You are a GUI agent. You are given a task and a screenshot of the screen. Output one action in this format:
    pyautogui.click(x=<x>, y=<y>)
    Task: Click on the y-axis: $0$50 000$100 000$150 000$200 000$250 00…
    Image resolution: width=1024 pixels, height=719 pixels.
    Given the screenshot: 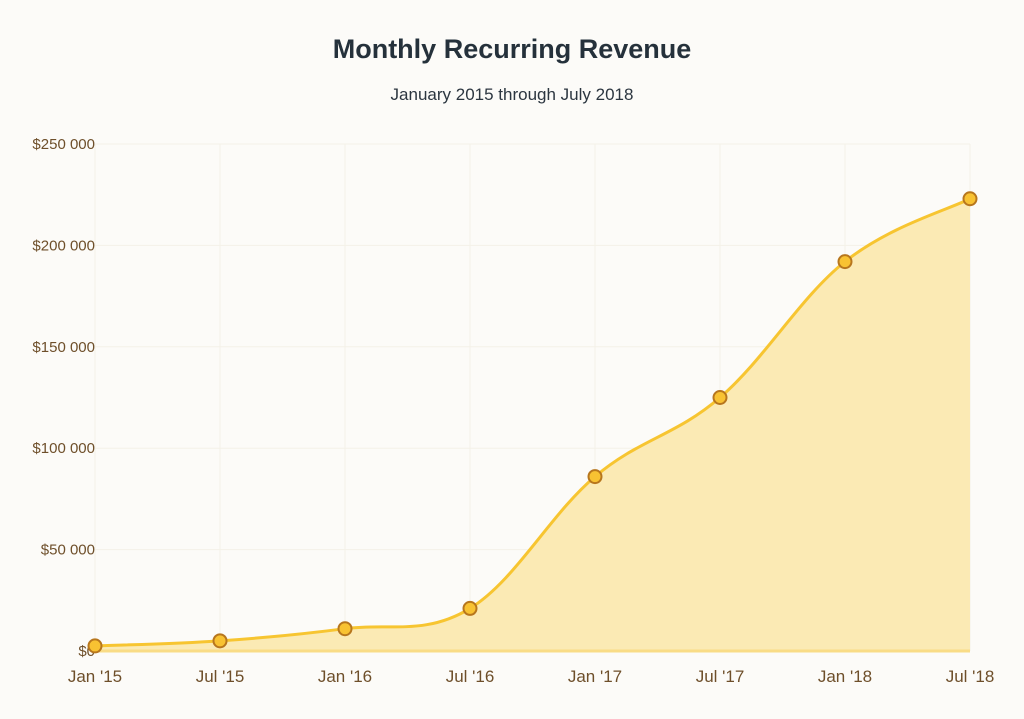 What is the action you would take?
    pyautogui.click(x=63, y=398)
    